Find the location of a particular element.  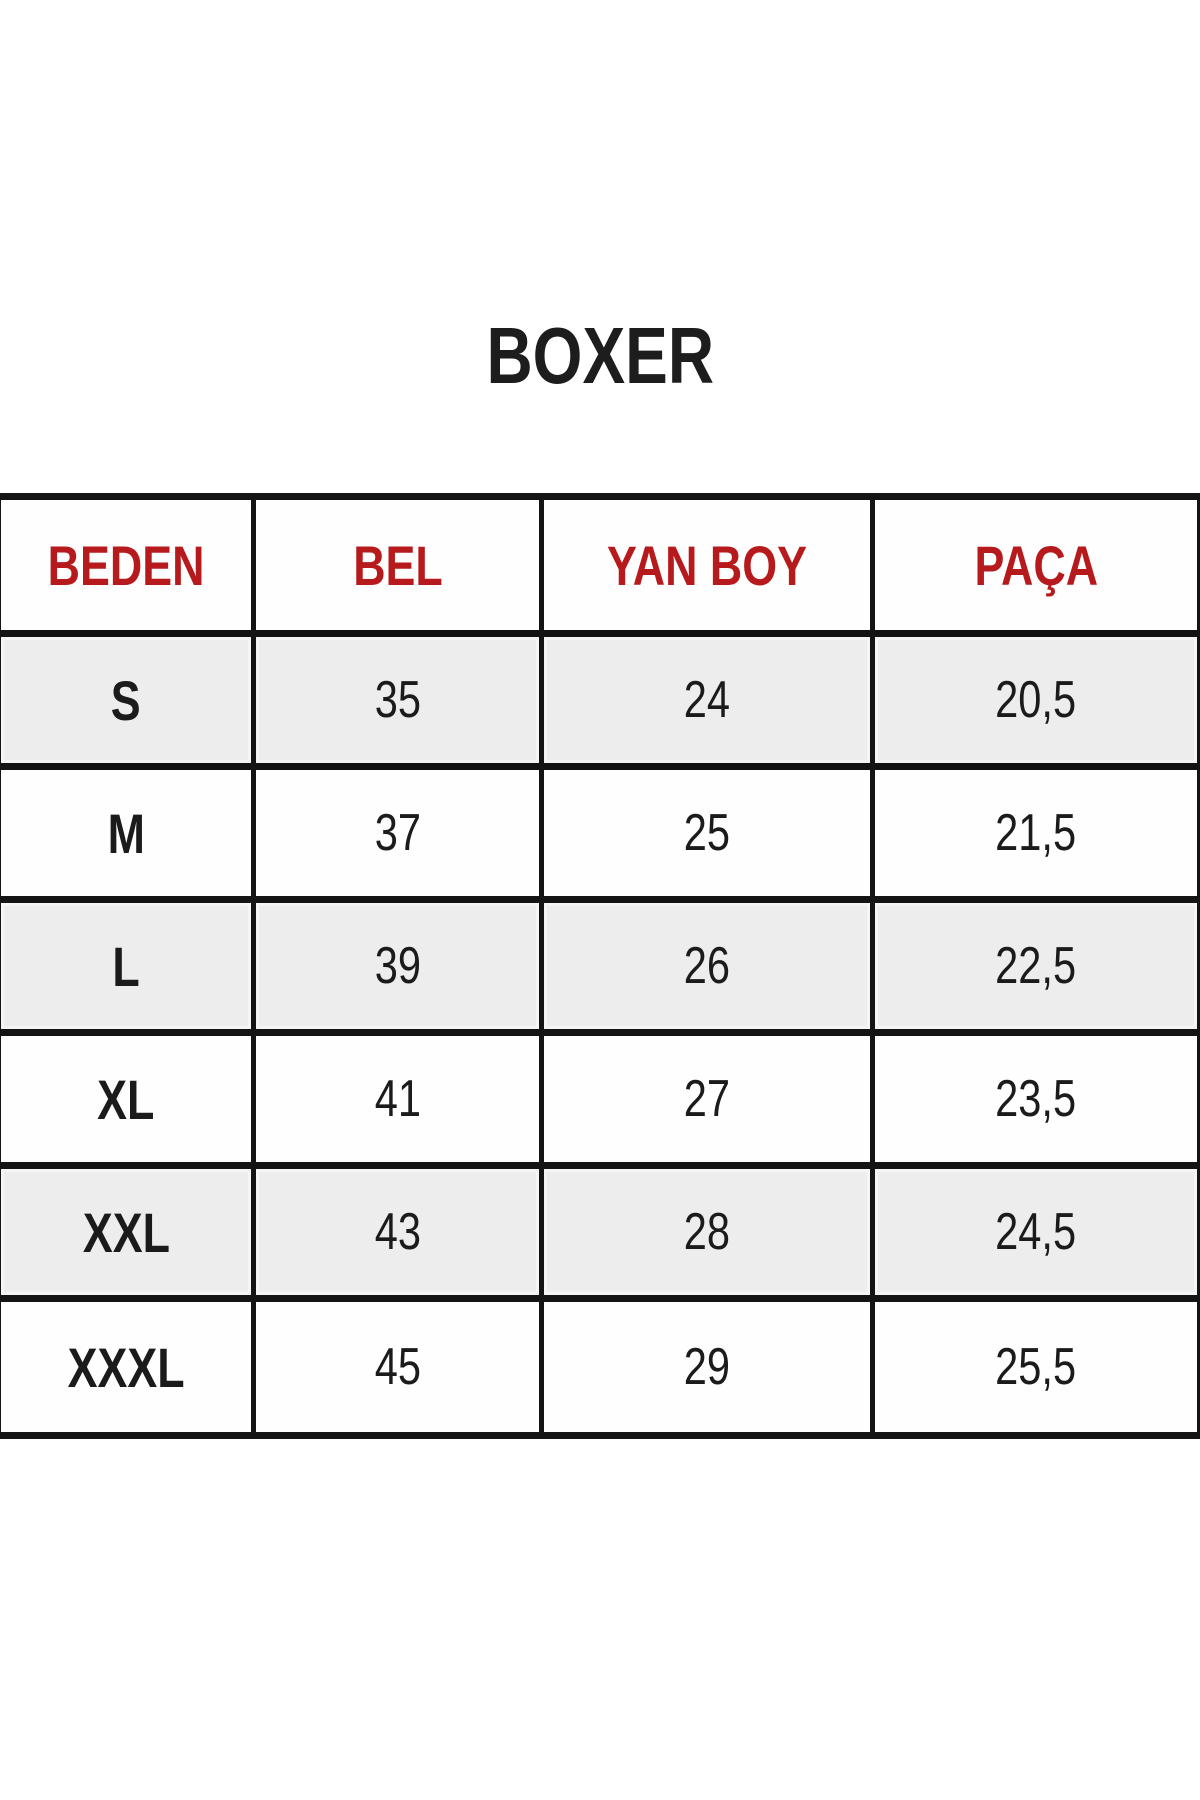

column-header-beden: BEDEN is located at coordinates (128, 565).